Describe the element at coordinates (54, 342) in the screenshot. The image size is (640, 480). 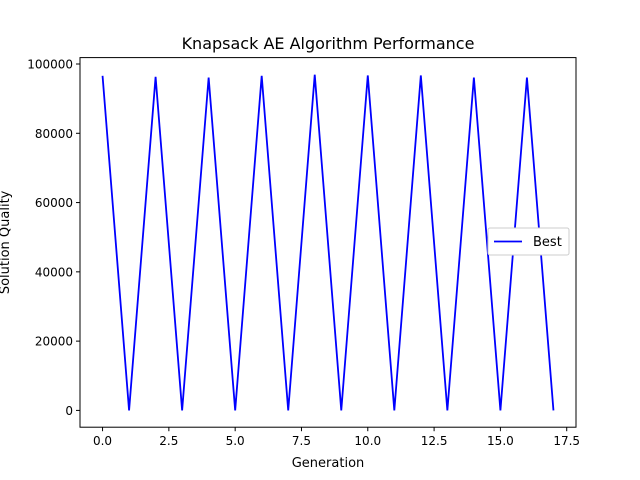
I see `y-tick-label: 20000` at that location.